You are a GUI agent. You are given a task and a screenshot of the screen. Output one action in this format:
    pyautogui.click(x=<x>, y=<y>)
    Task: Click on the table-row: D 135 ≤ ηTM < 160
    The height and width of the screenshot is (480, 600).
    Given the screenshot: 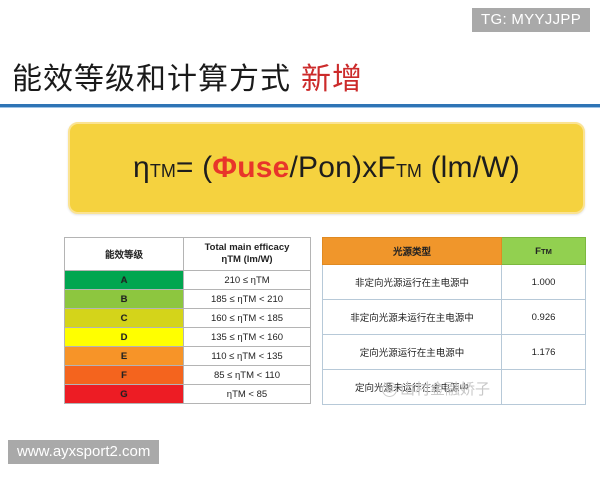 What is the action you would take?
    pyautogui.click(x=187, y=337)
    